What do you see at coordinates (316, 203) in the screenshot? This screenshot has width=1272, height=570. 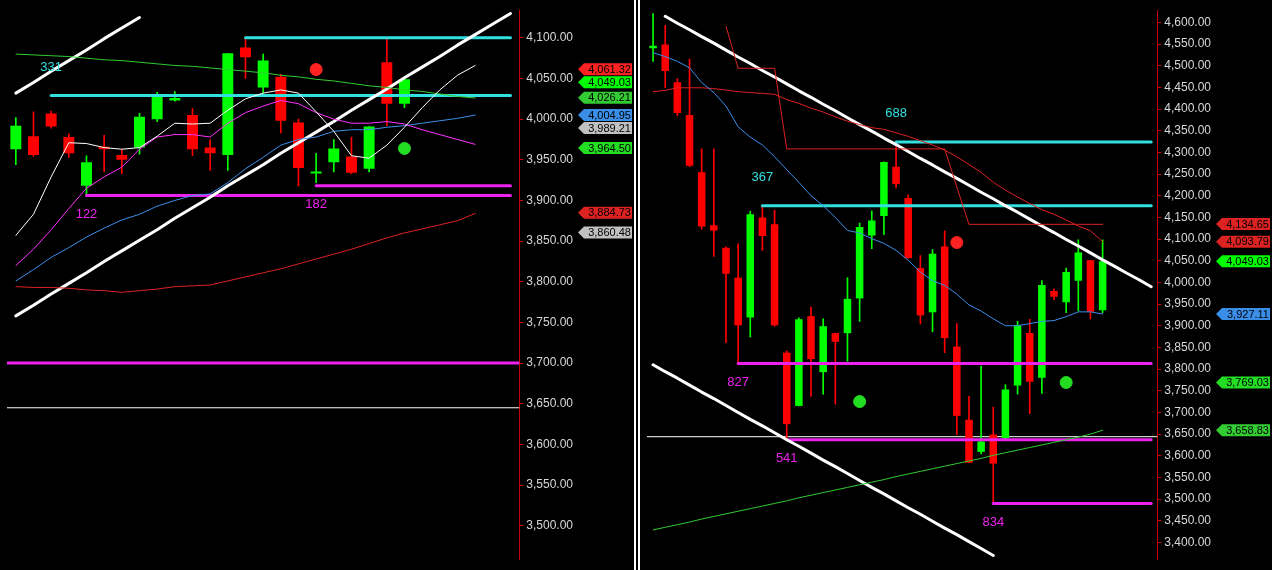 I see `series-label: 182` at bounding box center [316, 203].